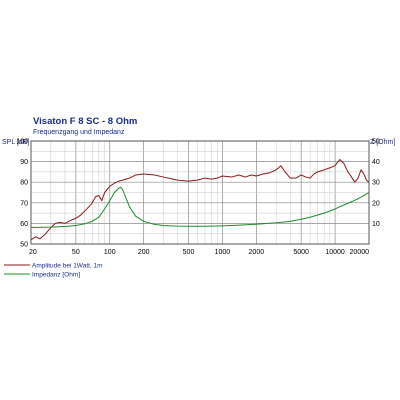 This screenshot has height=400, width=400. I want to click on right-tick-label: 10, so click(376, 224).